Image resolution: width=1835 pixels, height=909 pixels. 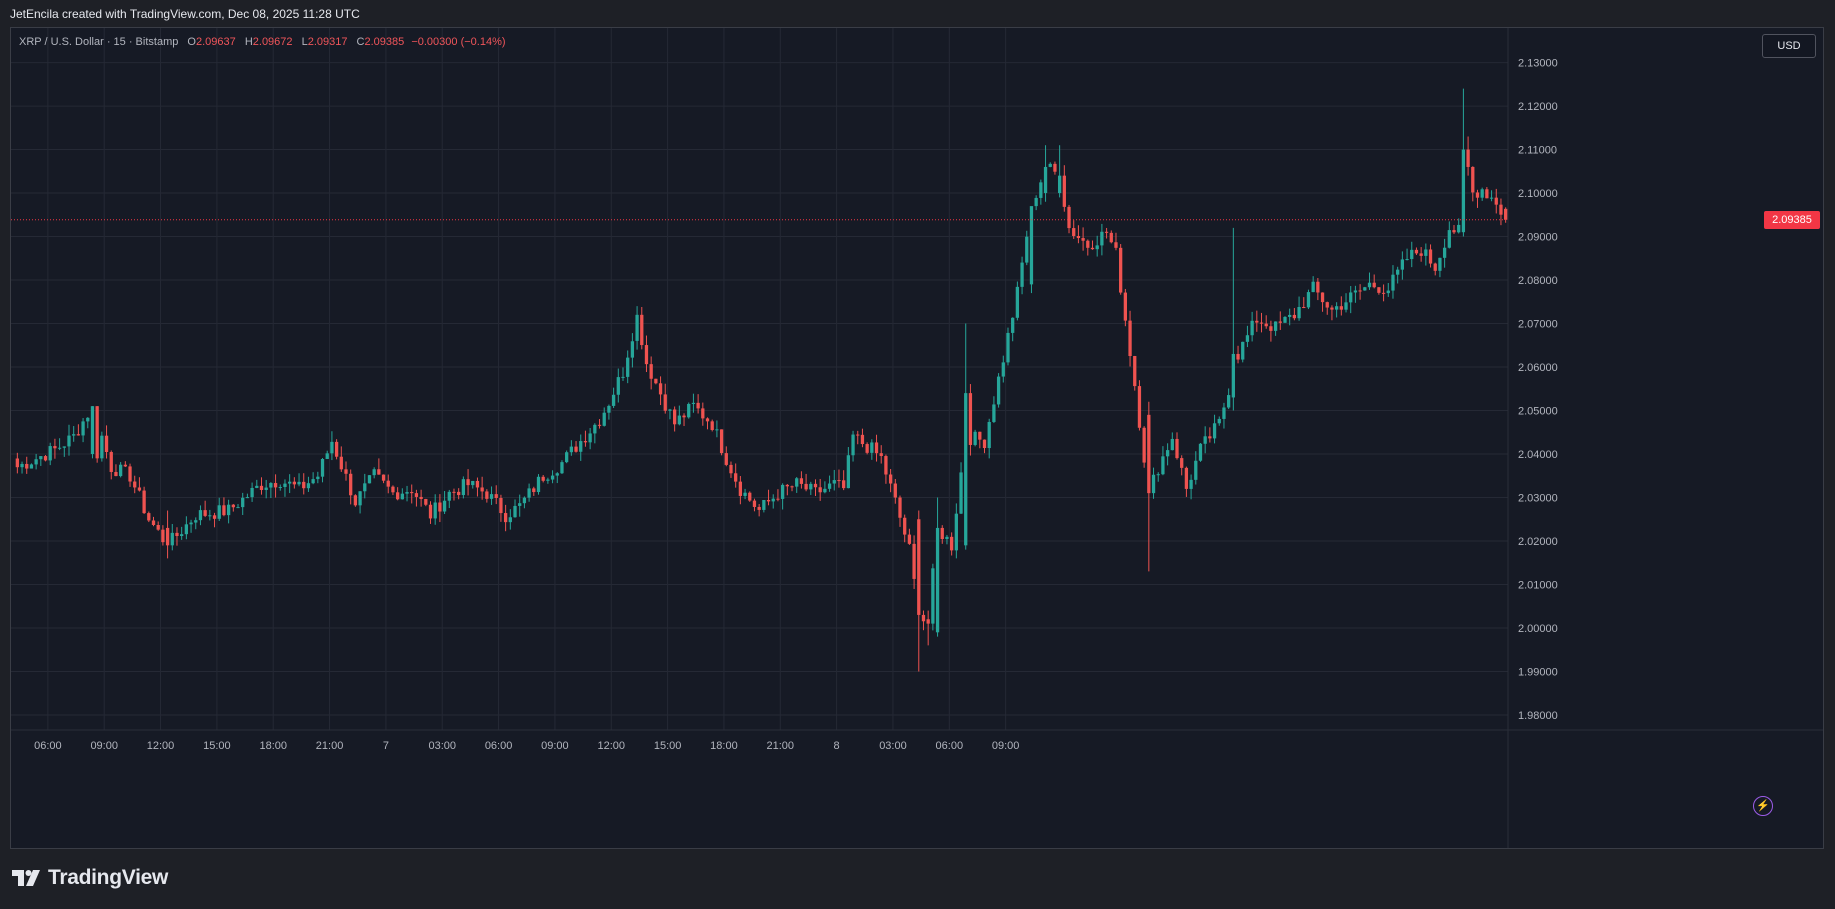 What do you see at coordinates (360, 42) in the screenshot?
I see `close-label: C` at bounding box center [360, 42].